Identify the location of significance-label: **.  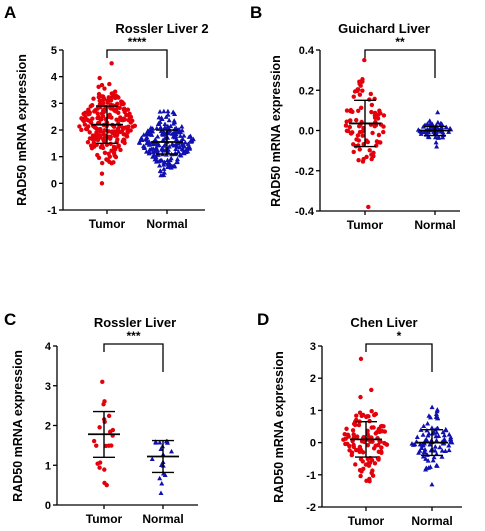
(400, 42).